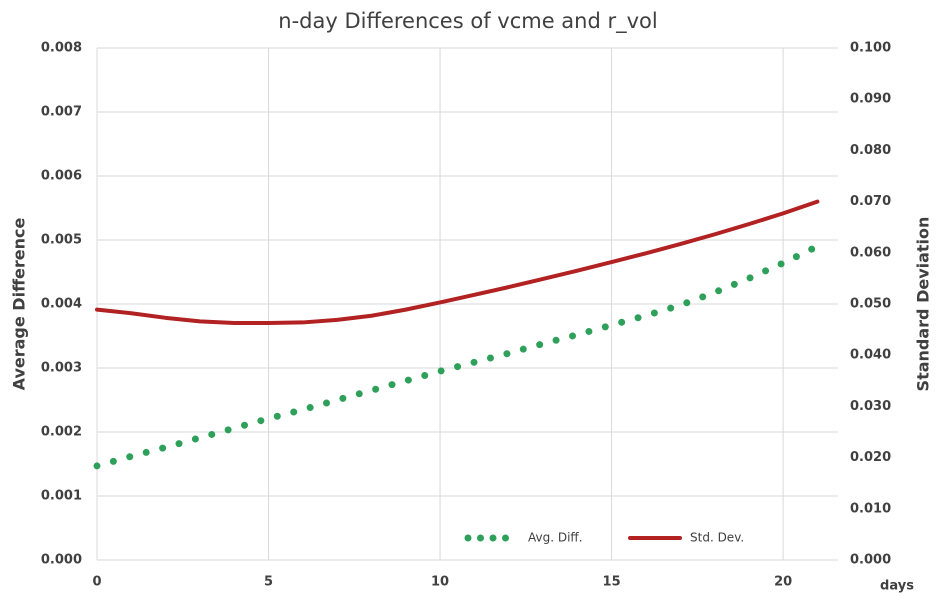 This screenshot has height=596, width=937. What do you see at coordinates (870, 99) in the screenshot?
I see `y2-tick-label: 0.090` at bounding box center [870, 99].